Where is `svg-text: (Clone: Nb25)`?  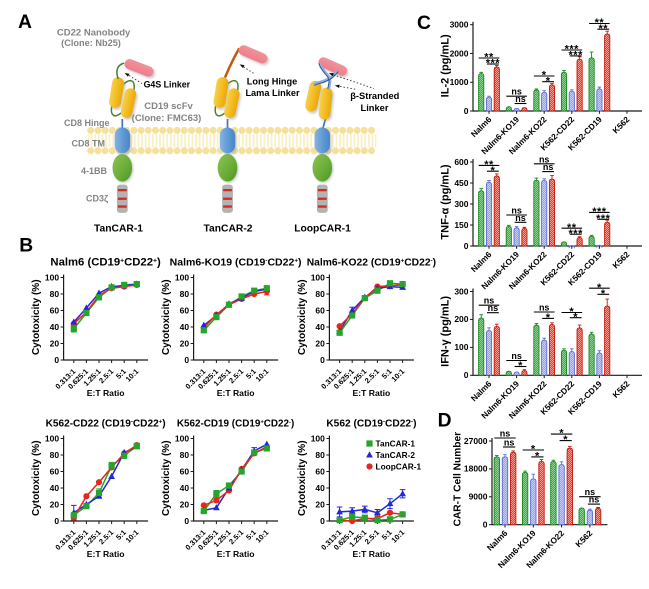 svg-text: (Clone: Nb25) is located at coordinates (91, 43).